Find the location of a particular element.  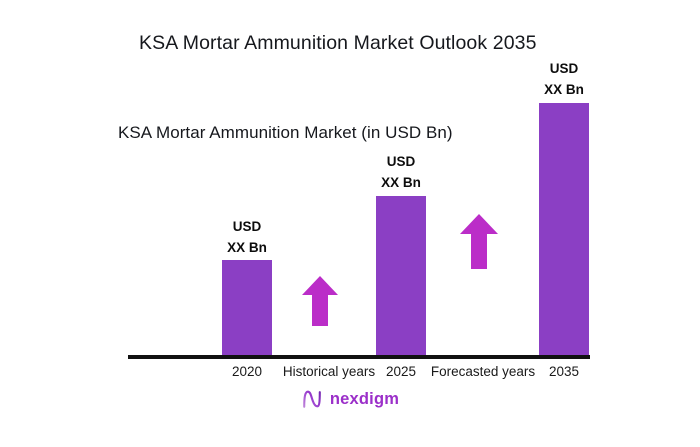

brand-name: nexdigm is located at coordinates (364, 398).